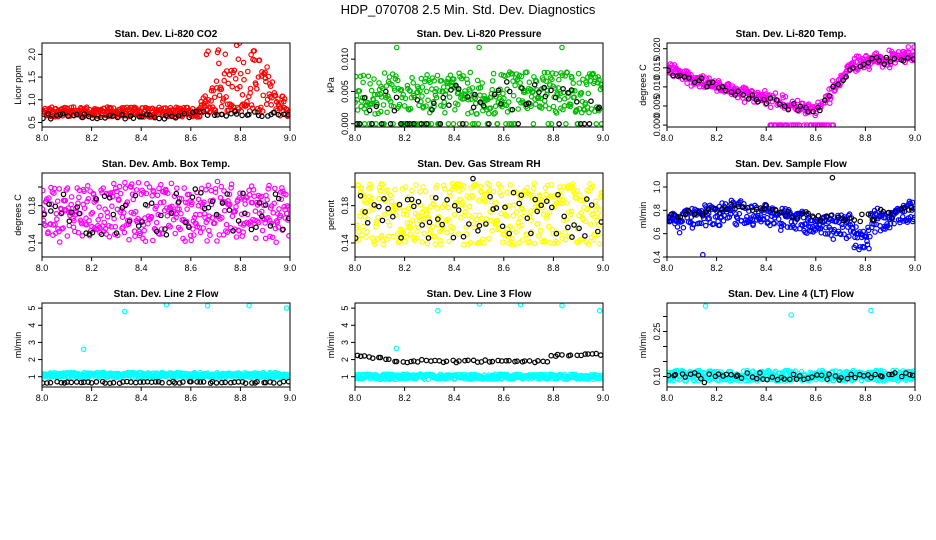 This screenshot has height=540, width=936. Describe the element at coordinates (18, 215) in the screenshot. I see `y-axis-label: degrees C` at that location.